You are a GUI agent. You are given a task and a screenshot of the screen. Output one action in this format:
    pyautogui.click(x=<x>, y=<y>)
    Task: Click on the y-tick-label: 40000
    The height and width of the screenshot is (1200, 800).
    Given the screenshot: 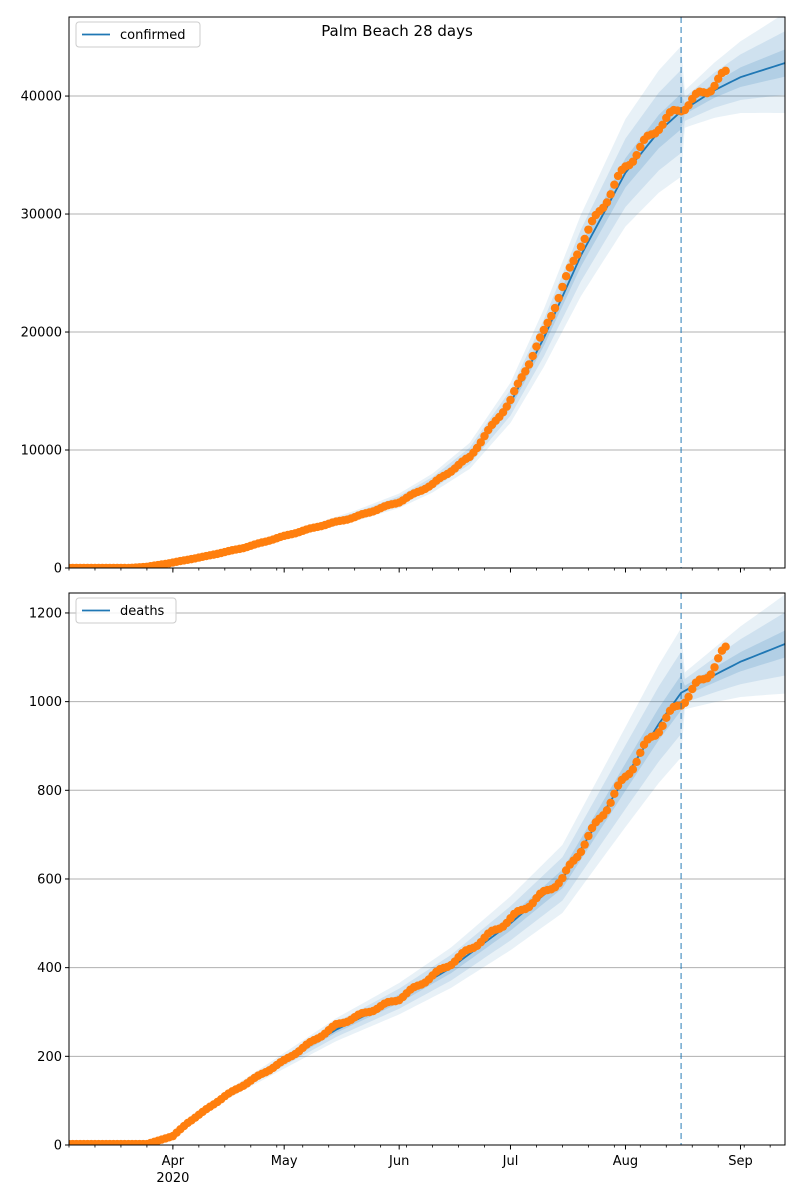 What is the action you would take?
    pyautogui.click(x=41, y=97)
    